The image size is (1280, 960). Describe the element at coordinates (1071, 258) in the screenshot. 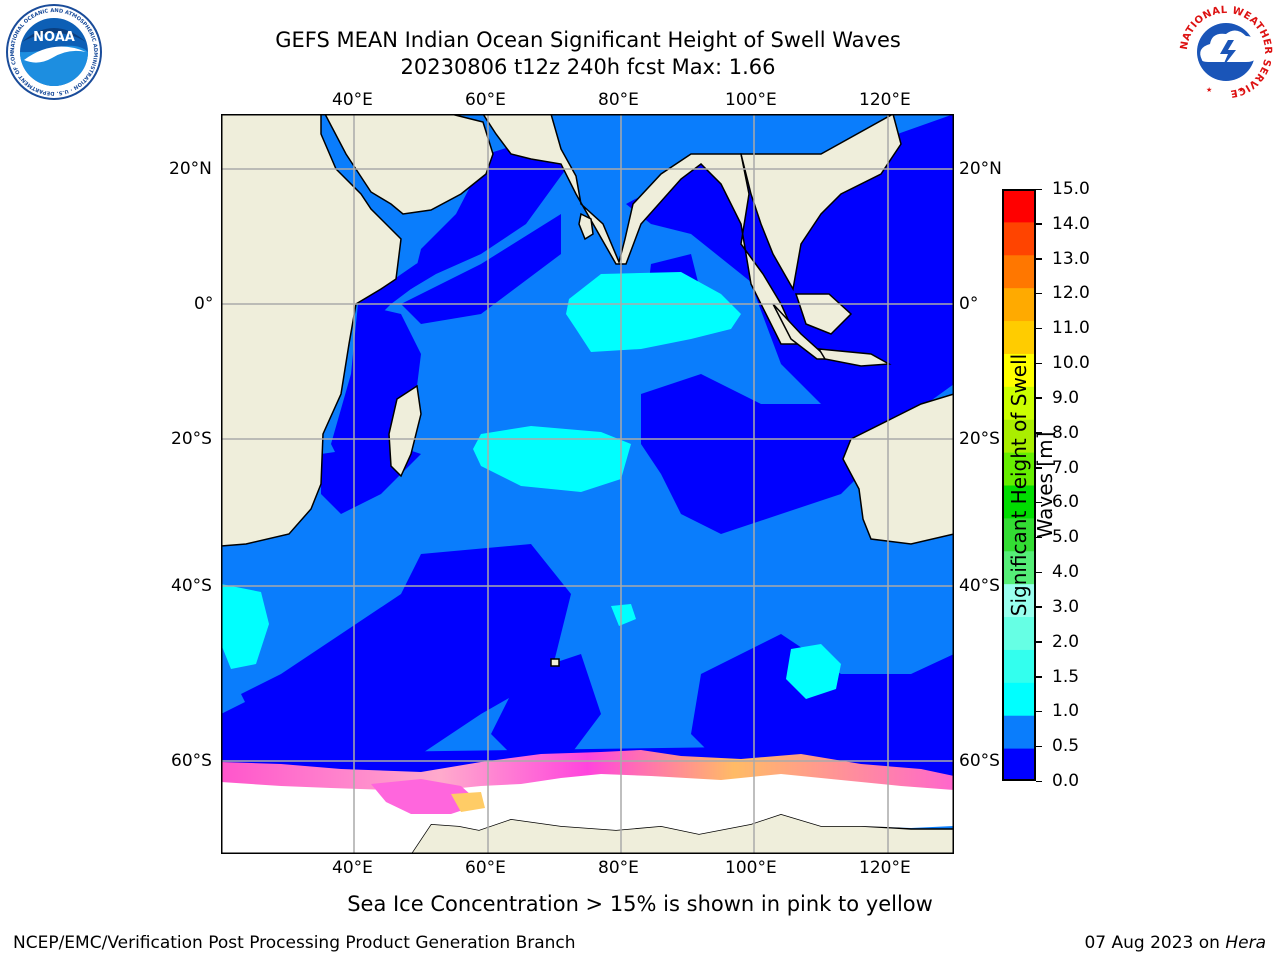

I see `colorbar-tick-label: 13.0` at that location.